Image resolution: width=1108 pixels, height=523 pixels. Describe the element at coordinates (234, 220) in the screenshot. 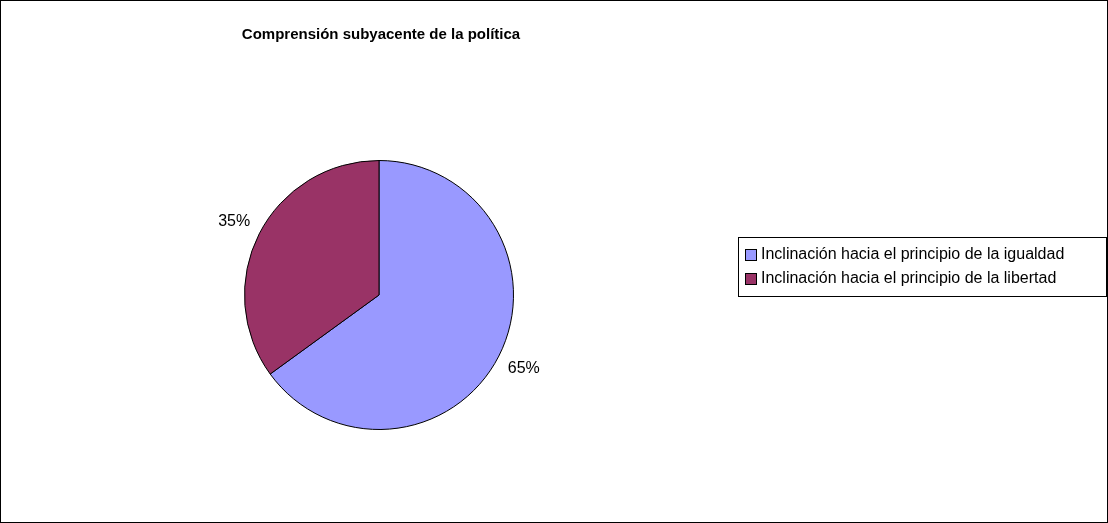

I see `data-label: 35%` at that location.